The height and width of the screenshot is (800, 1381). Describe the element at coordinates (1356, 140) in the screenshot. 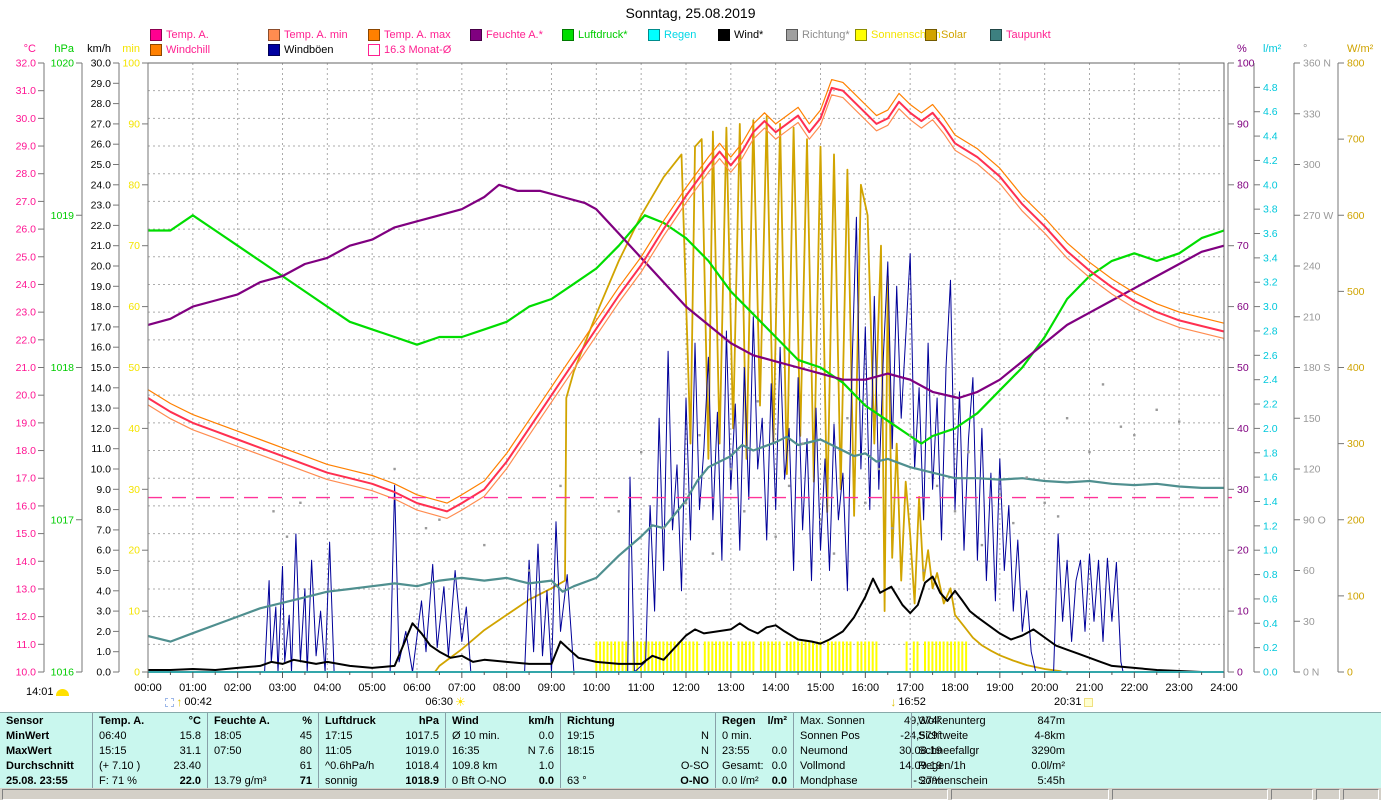

I see `axis-label: 700` at that location.